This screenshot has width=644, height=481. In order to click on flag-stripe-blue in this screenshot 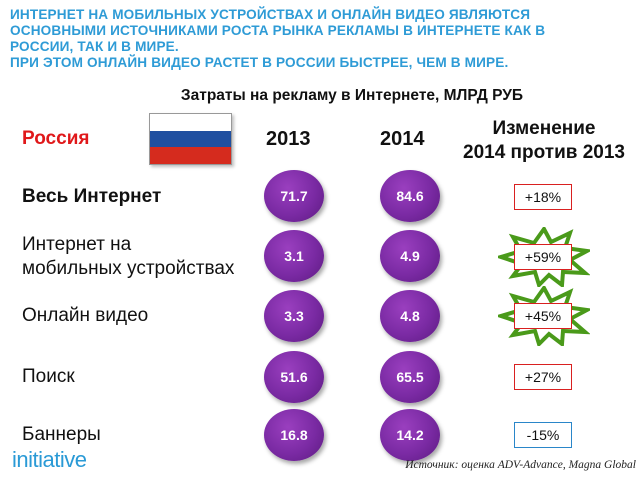, I will do `click(190, 139)`.